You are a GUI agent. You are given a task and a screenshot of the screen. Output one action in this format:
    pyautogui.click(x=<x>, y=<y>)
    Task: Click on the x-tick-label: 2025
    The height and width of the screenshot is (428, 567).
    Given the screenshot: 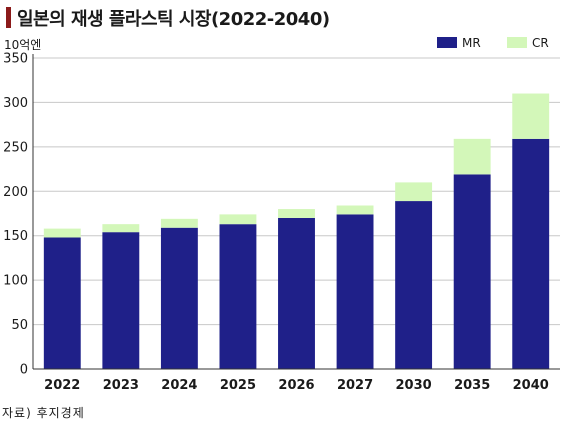 What is the action you would take?
    pyautogui.click(x=238, y=385)
    